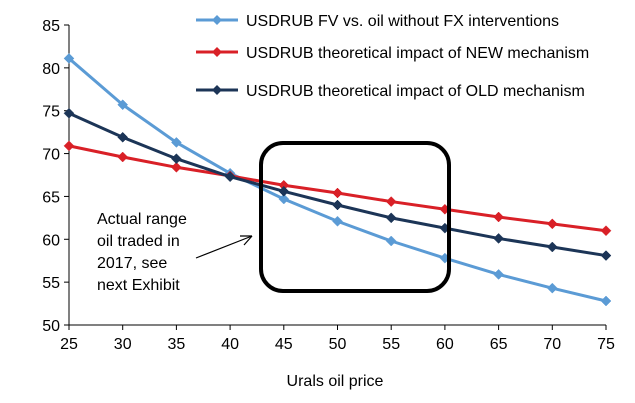 The height and width of the screenshot is (403, 635). Describe the element at coordinates (284, 344) in the screenshot. I see `x-tick-label: 45` at that location.